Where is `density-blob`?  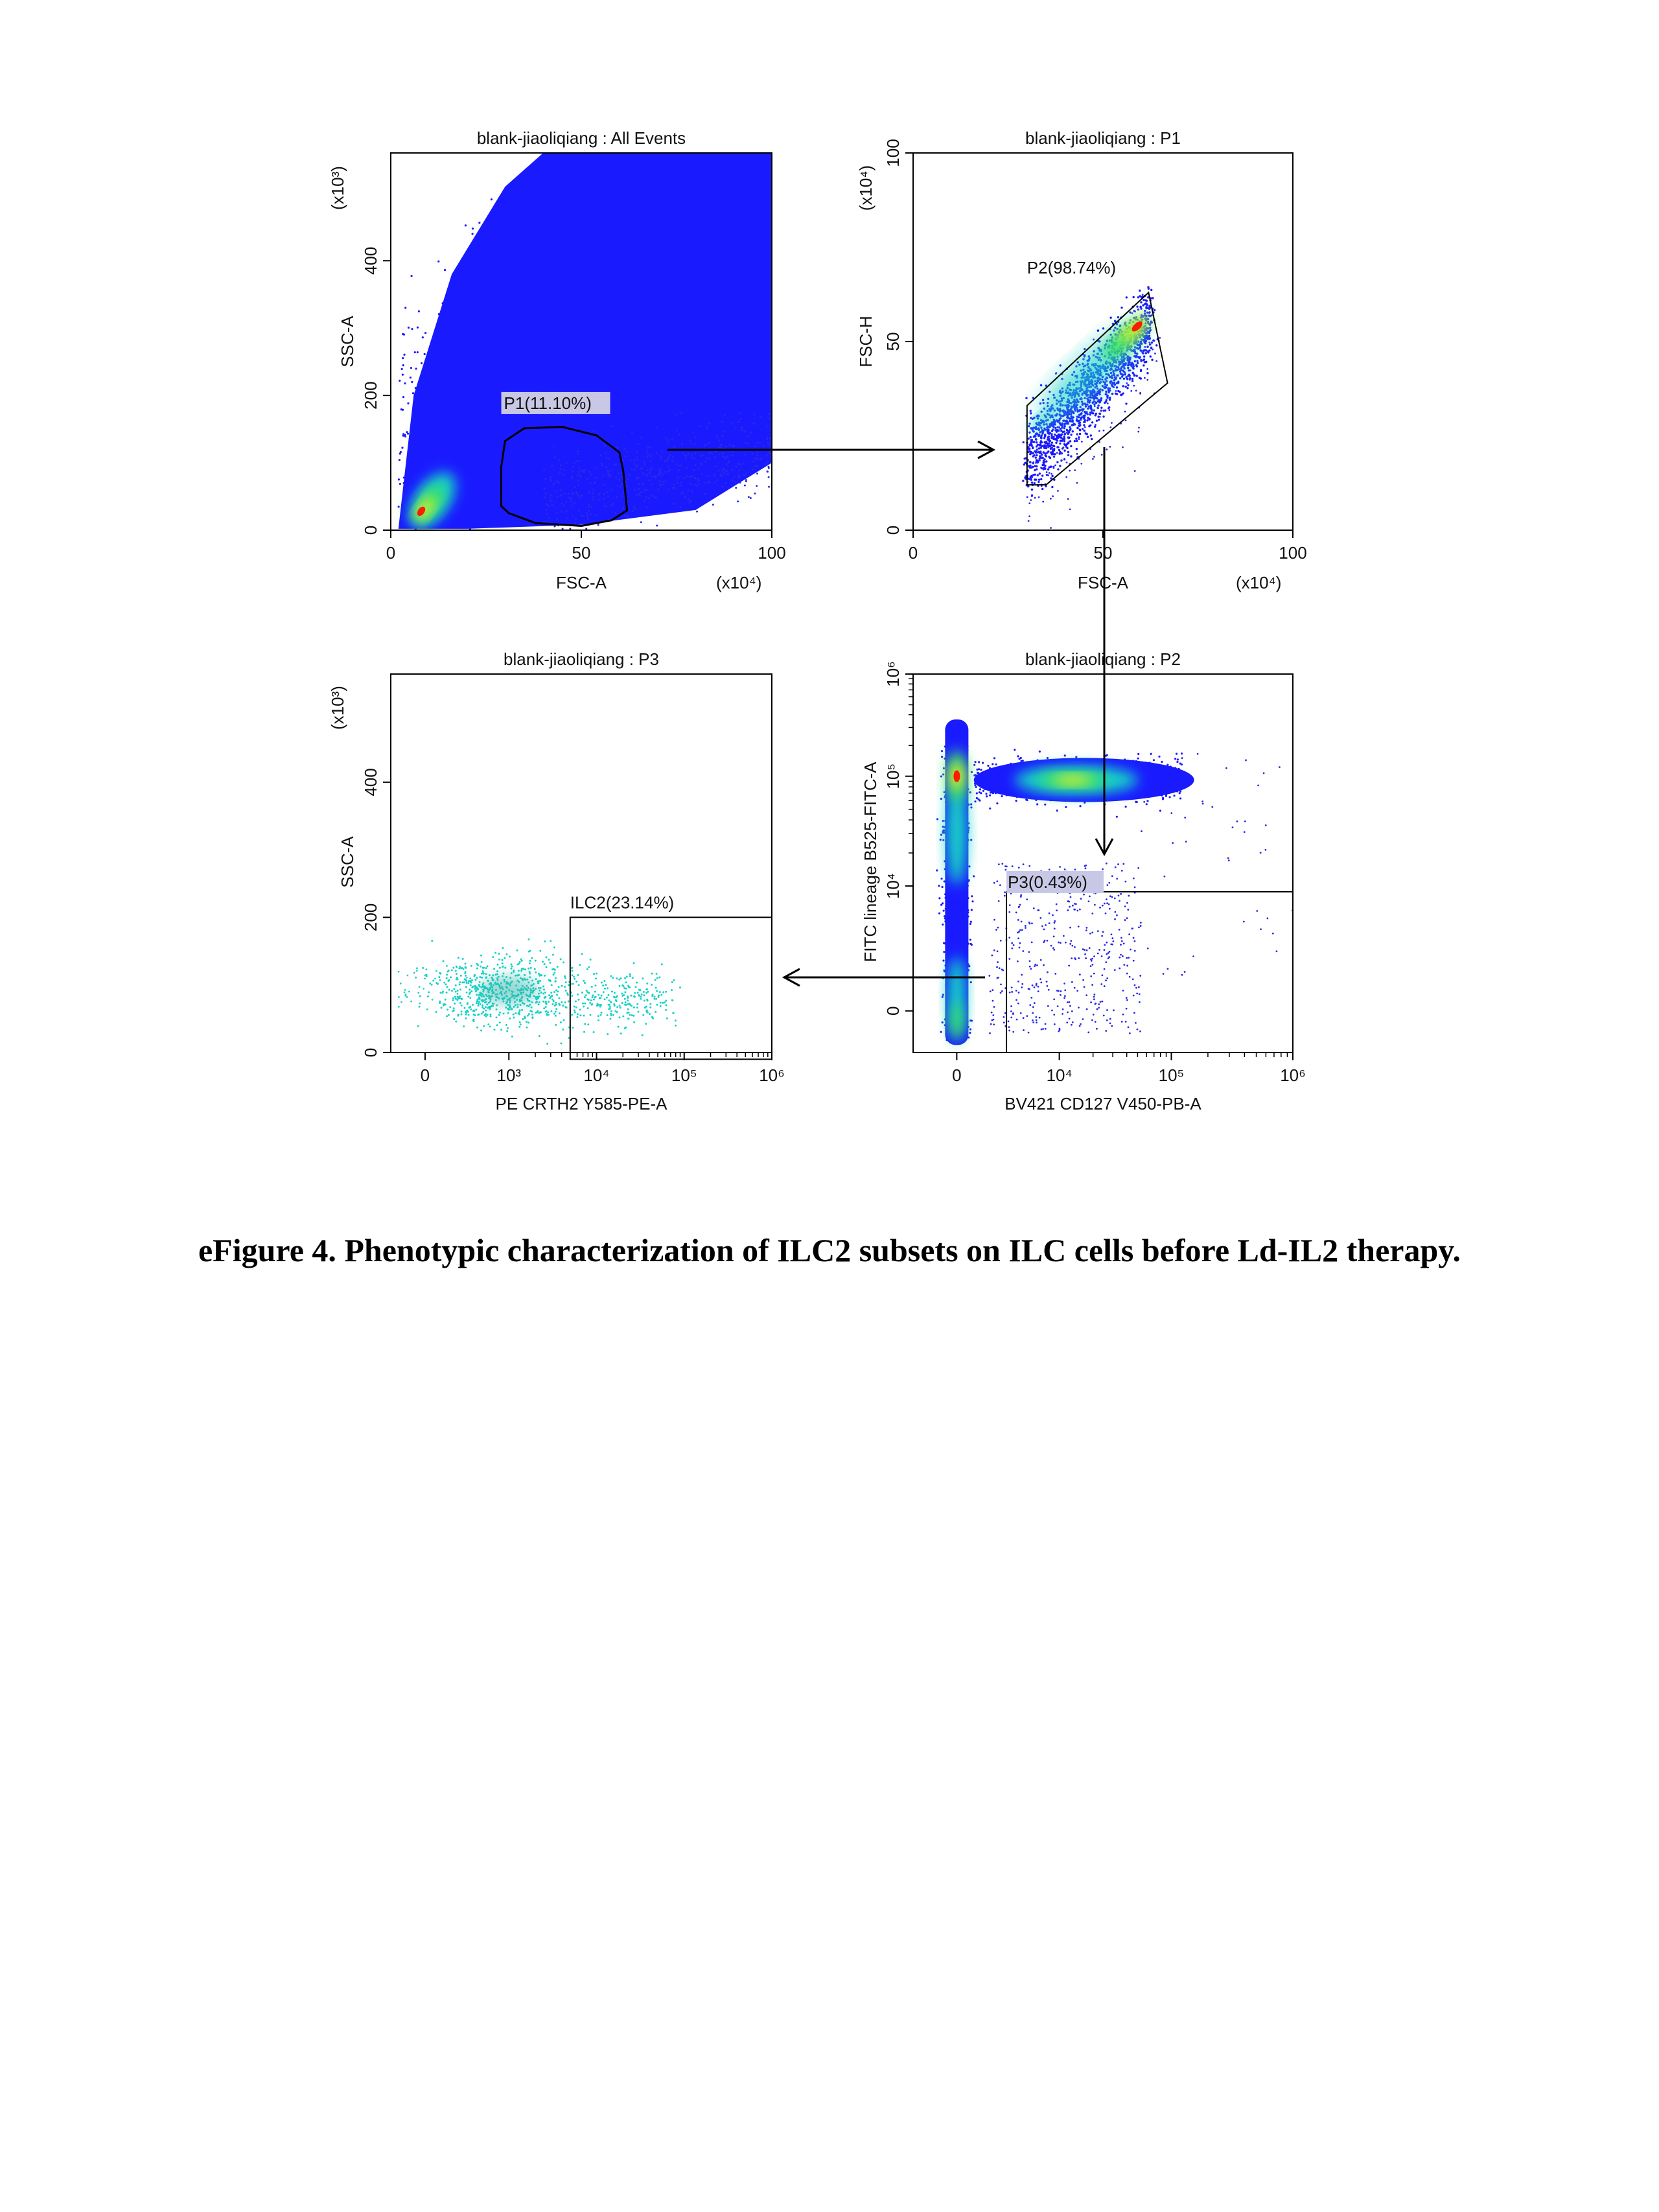
density-blob is located at coordinates (1137, 326).